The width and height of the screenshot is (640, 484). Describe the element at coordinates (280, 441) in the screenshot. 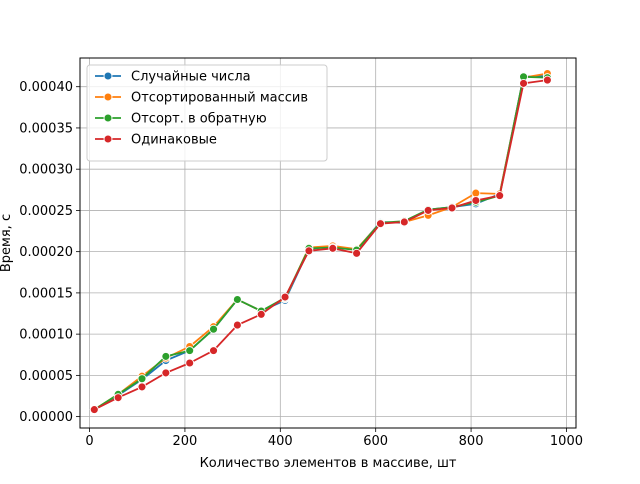

I see `x-tick-label: 400` at that location.